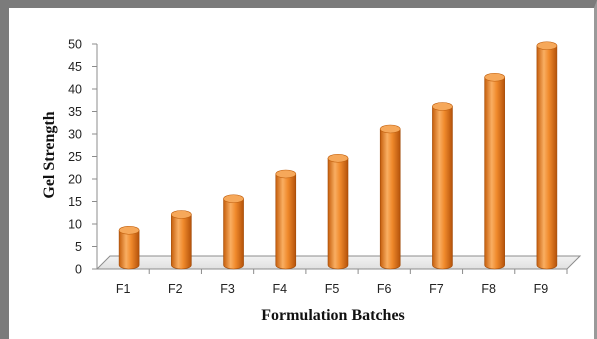  I want to click on y-tick-label: 20, so click(75, 180).